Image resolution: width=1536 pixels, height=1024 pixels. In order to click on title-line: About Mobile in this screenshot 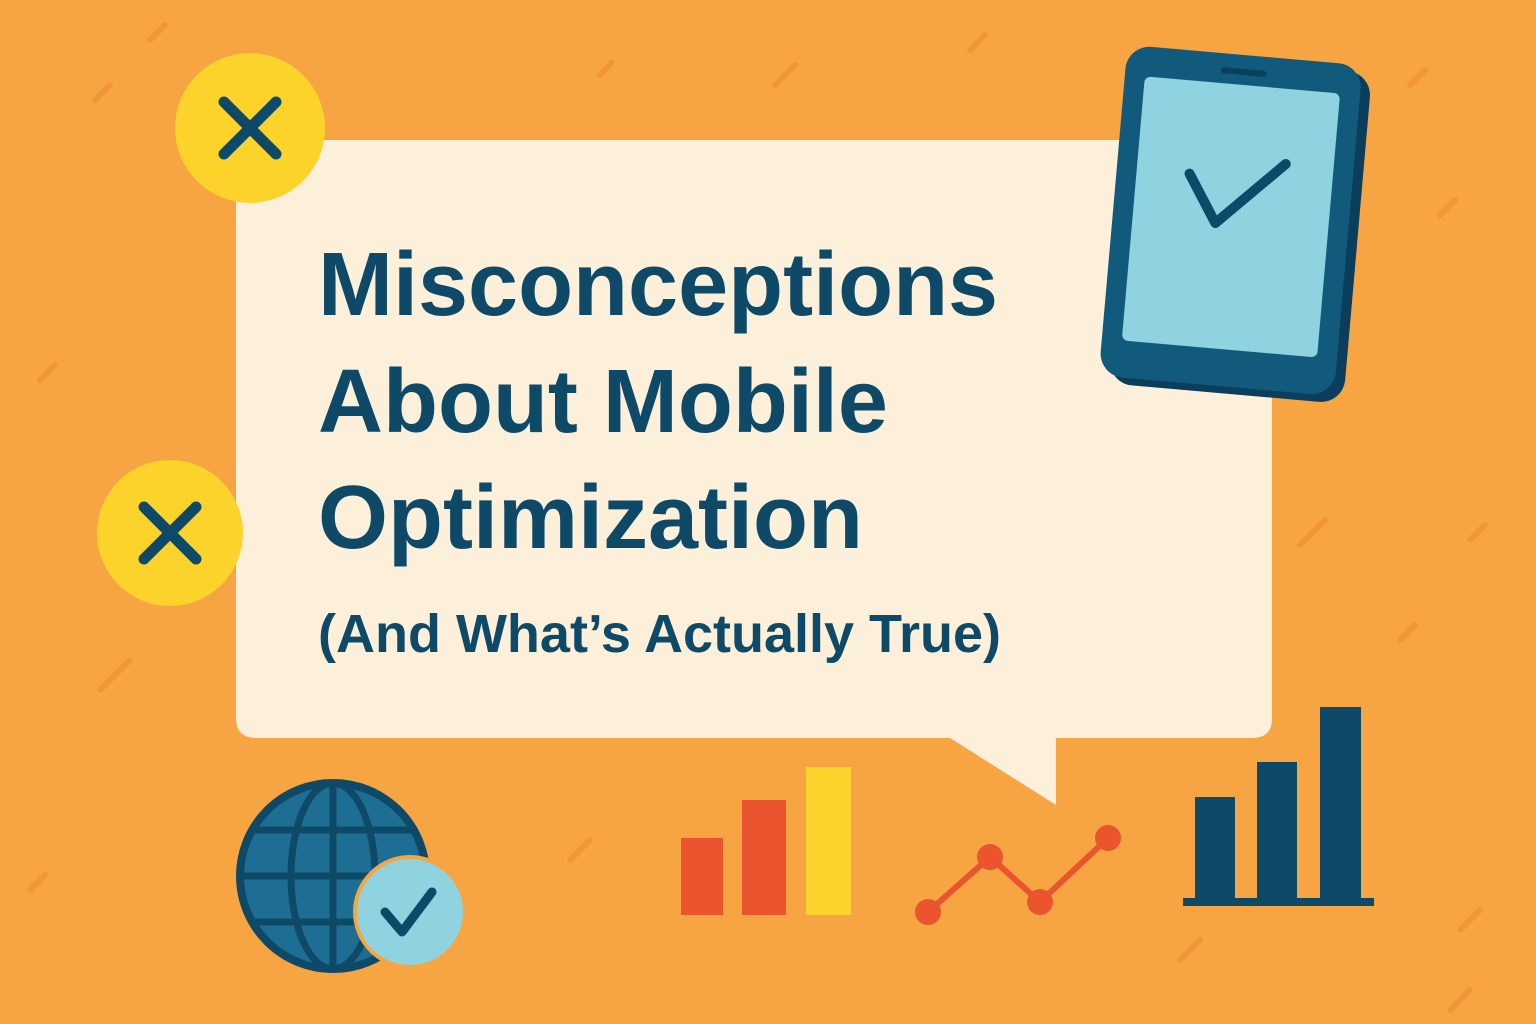, I will do `click(603, 402)`.